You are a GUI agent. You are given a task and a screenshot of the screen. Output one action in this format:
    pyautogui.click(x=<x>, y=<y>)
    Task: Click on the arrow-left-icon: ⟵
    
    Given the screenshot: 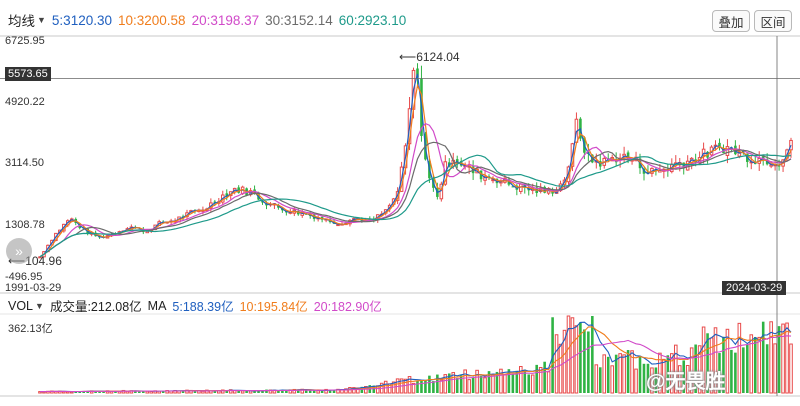 What is the action you would take?
    pyautogui.click(x=408, y=57)
    